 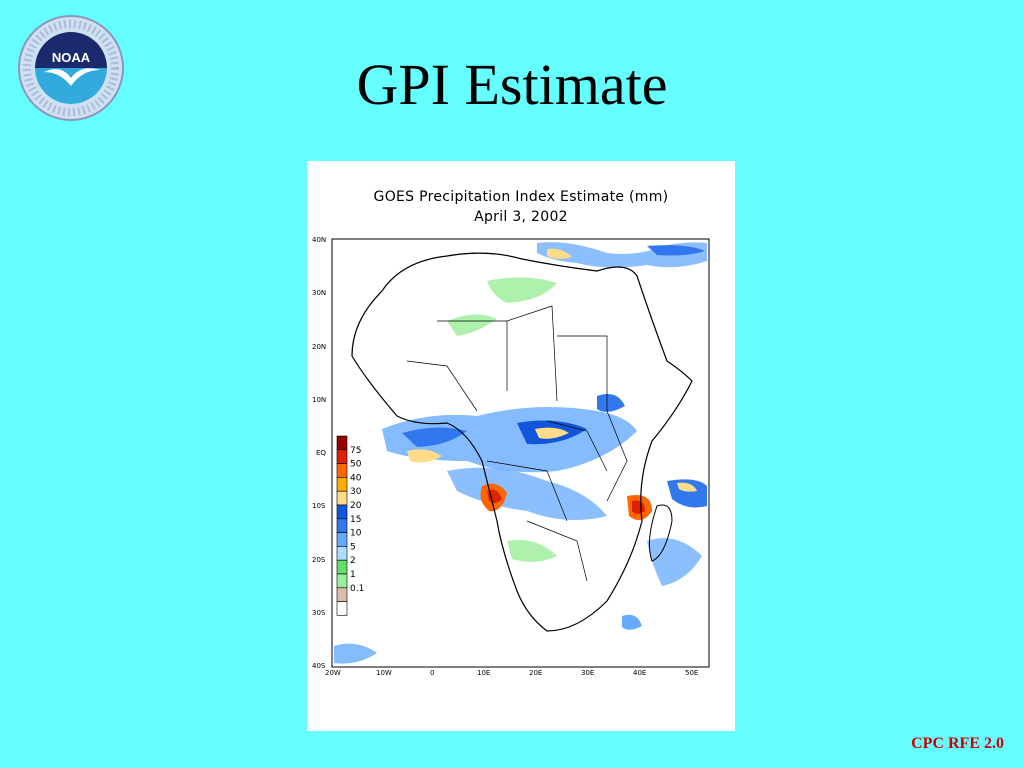 I want to click on lon-tick: 20W, so click(x=333, y=673).